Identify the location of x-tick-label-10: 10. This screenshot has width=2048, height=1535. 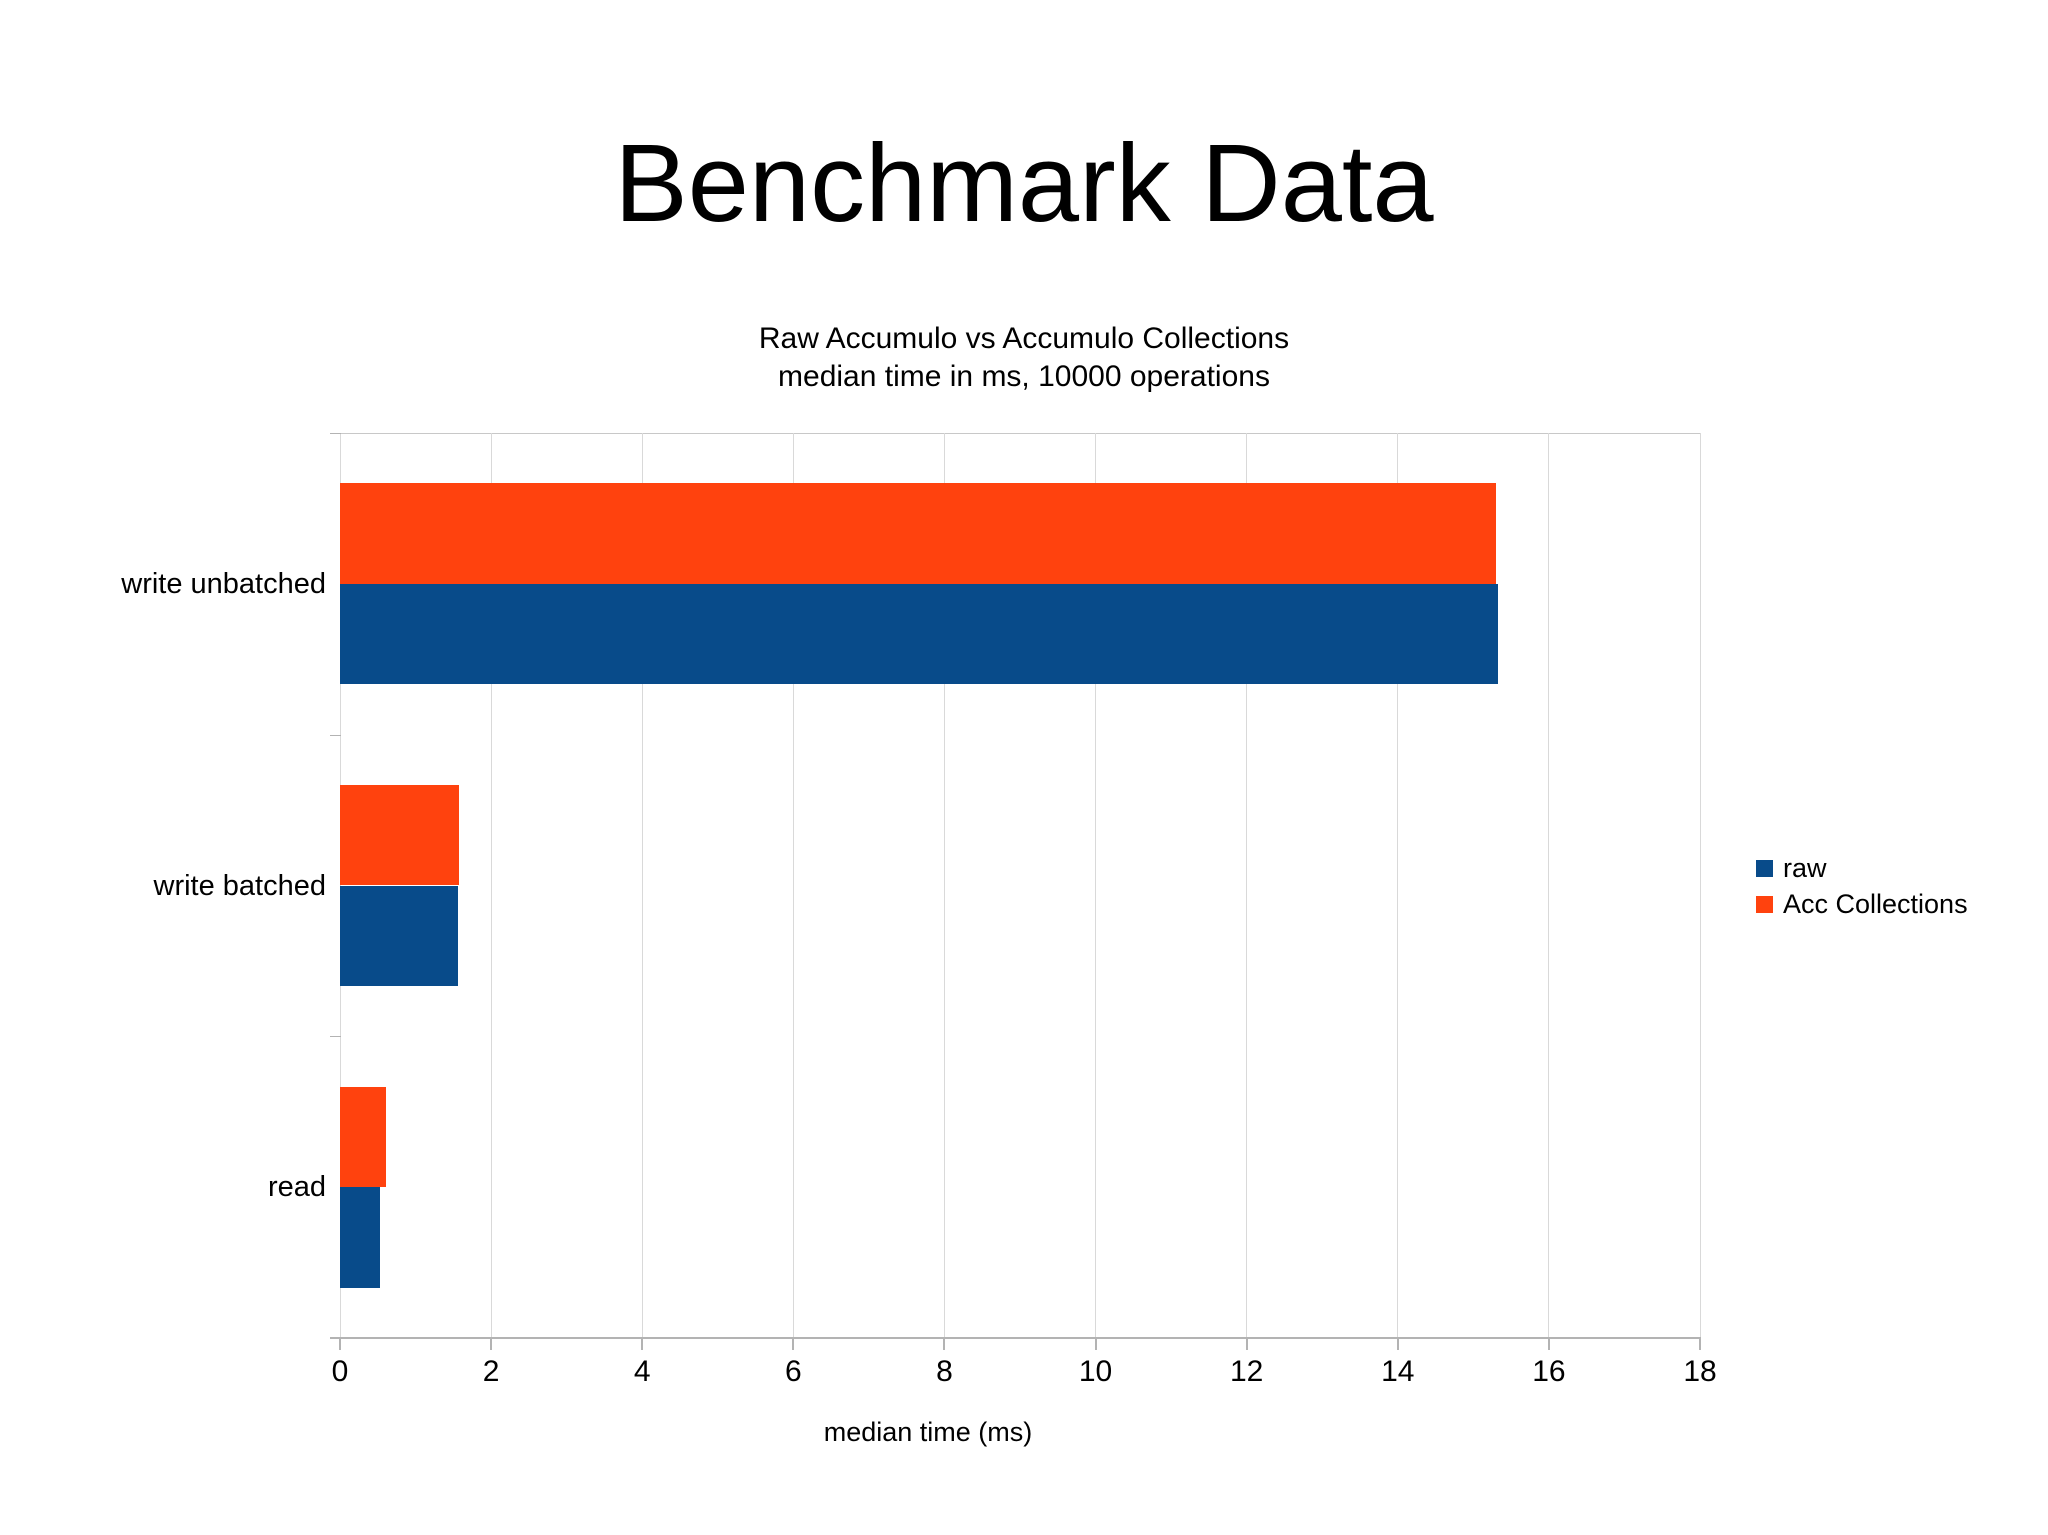
(1095, 1371).